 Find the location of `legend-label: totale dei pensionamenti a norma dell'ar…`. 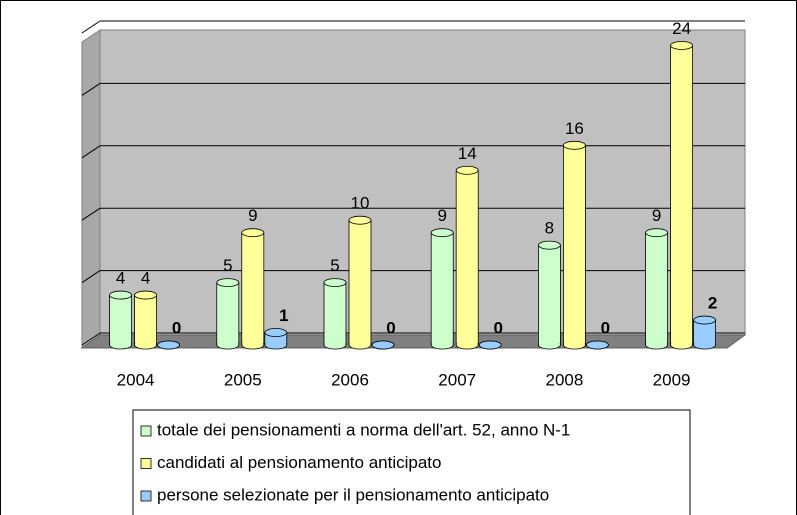

legend-label: totale dei pensionamenti a norma dell'ar… is located at coordinates (363, 429).